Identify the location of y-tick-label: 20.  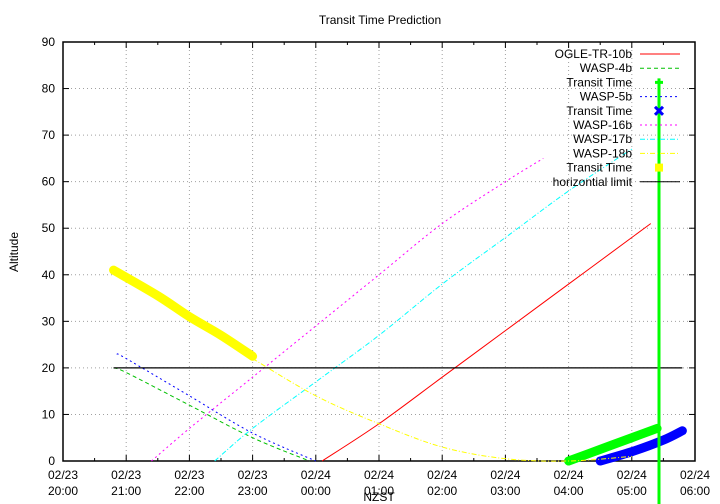
(49, 368).